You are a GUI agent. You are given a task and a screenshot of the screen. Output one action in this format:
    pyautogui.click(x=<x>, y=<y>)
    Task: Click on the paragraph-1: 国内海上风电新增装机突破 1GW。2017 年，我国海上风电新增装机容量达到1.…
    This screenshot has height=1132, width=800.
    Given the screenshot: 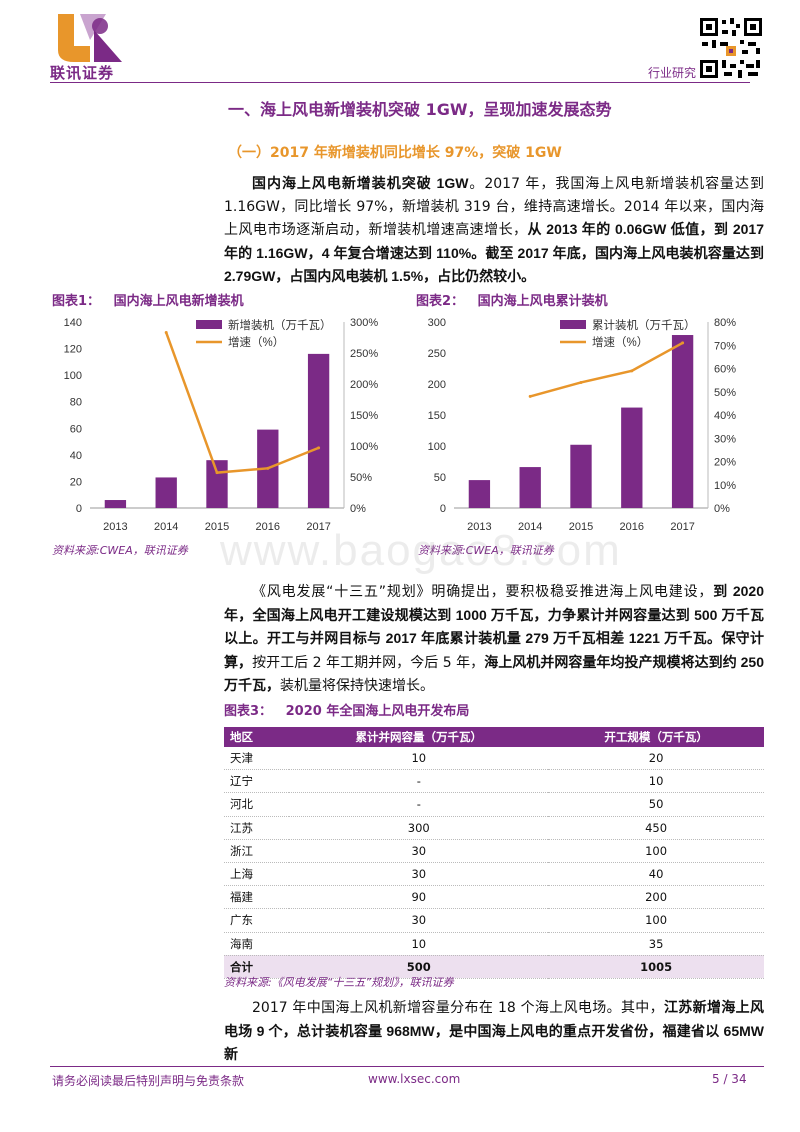 What is the action you would take?
    pyautogui.click(x=494, y=230)
    